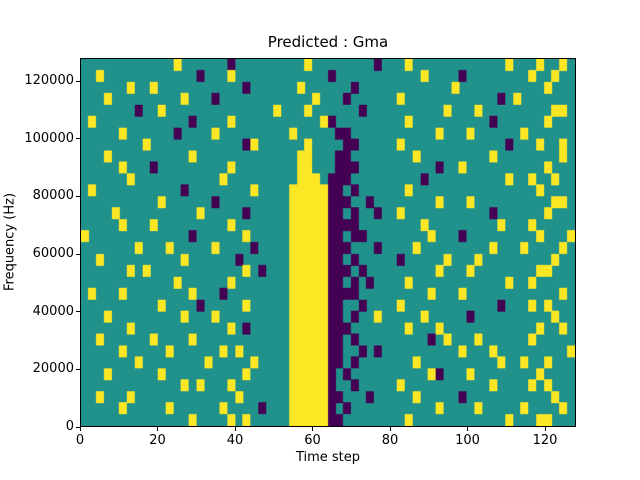  I want to click on chart-title: Predicted : Gma, so click(328, 42).